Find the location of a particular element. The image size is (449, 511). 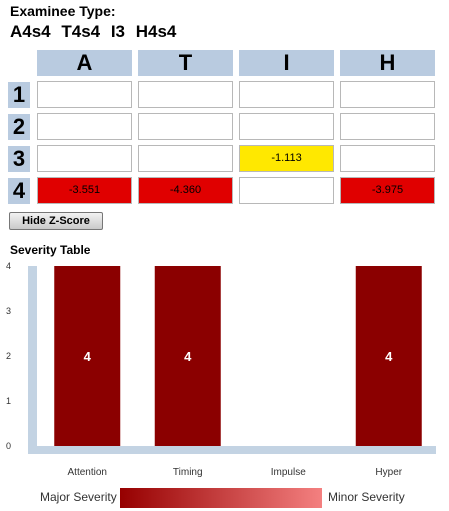

column-header-a: A is located at coordinates (84, 63).